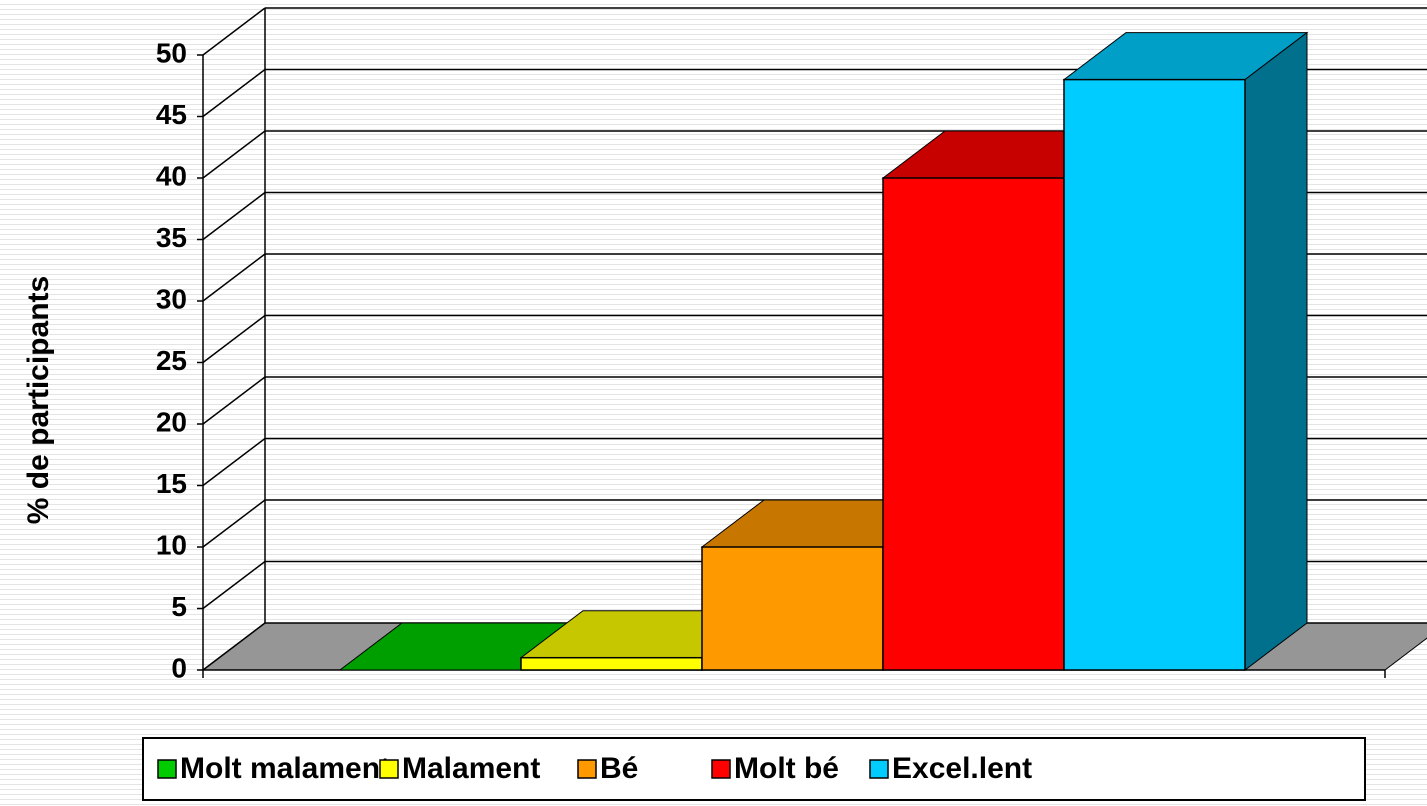 The image size is (1427, 806). What do you see at coordinates (171, 421) in the screenshot?
I see `y-tick-label: 20` at bounding box center [171, 421].